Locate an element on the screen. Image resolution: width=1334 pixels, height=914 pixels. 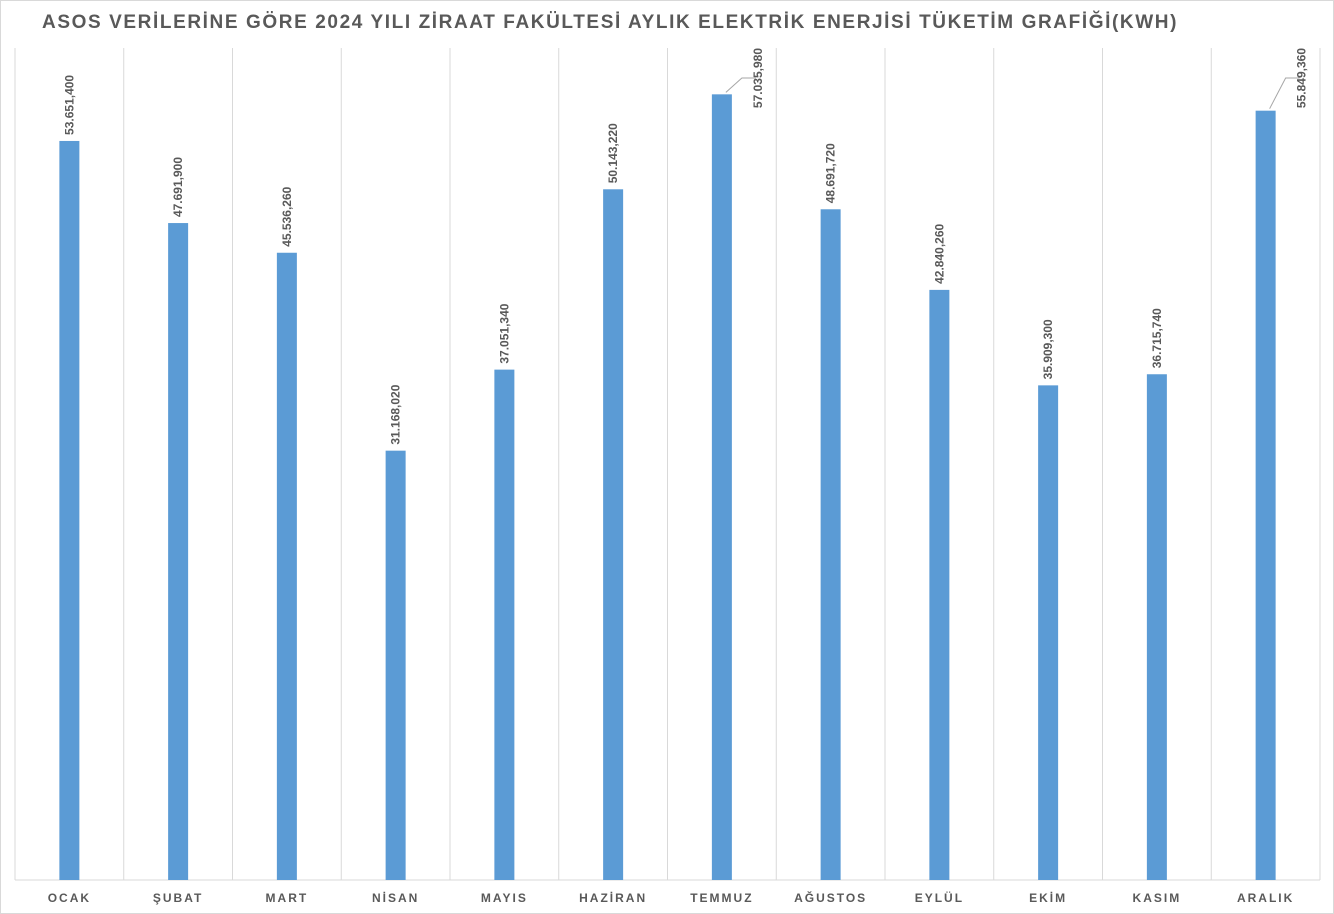
x-tick-label: HAZİRAN is located at coordinates (613, 897).